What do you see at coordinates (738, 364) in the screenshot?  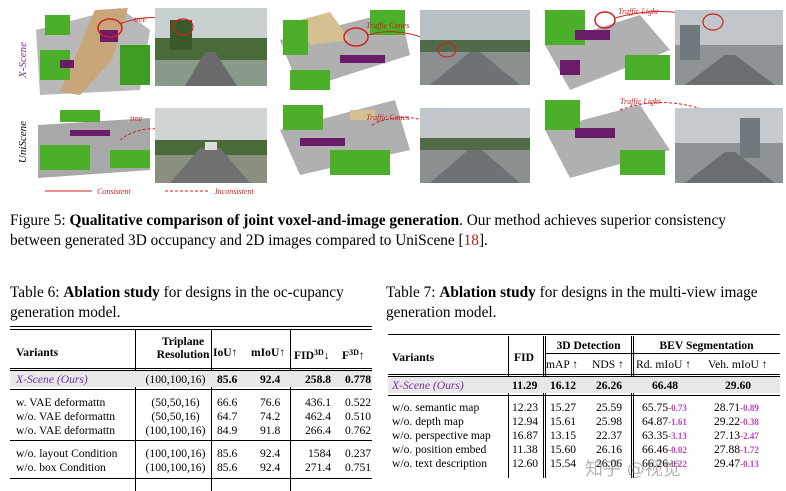 I see `t7-header-veh: Veh. mIoU ↑` at bounding box center [738, 364].